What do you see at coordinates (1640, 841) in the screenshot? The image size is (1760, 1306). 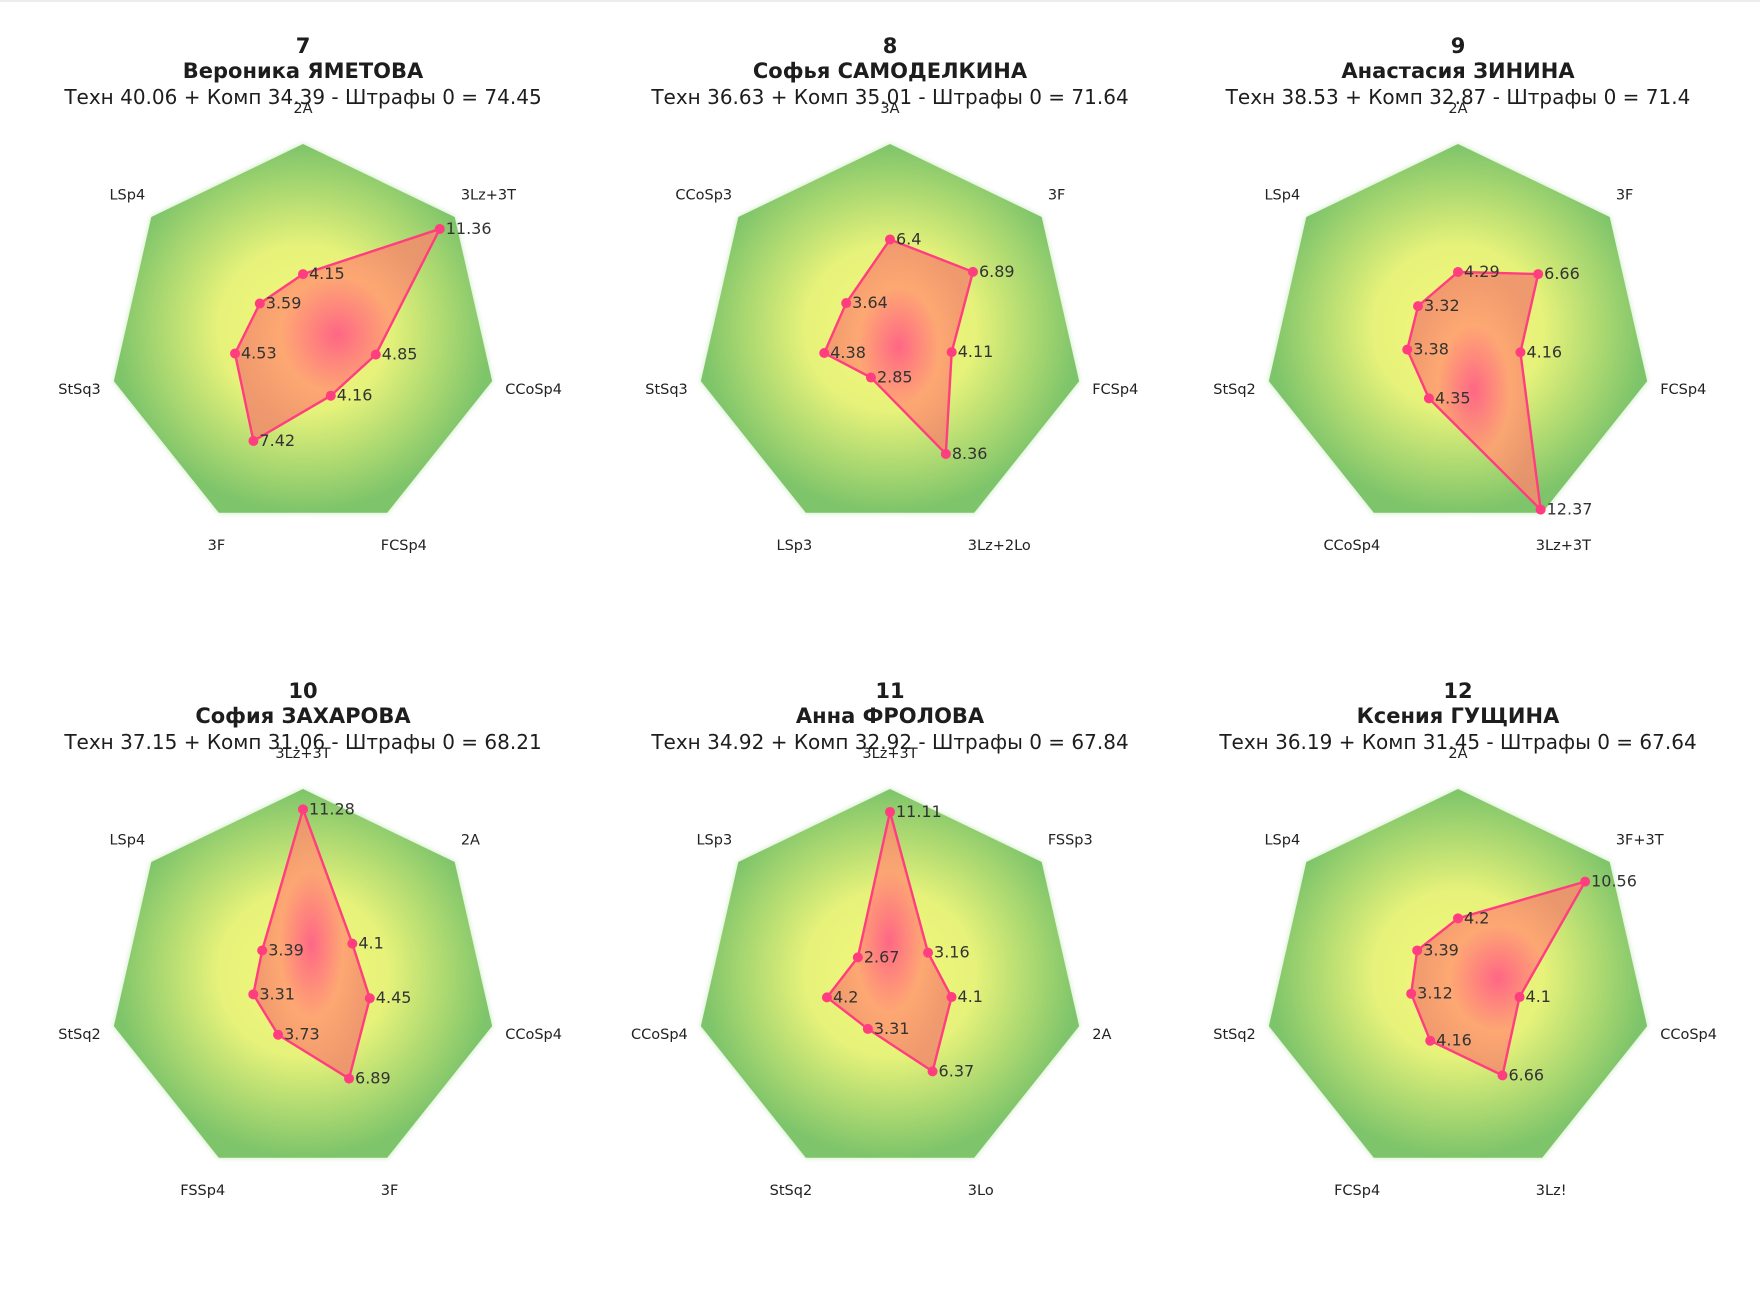 I see `axis-label: 3F+3T` at bounding box center [1640, 841].